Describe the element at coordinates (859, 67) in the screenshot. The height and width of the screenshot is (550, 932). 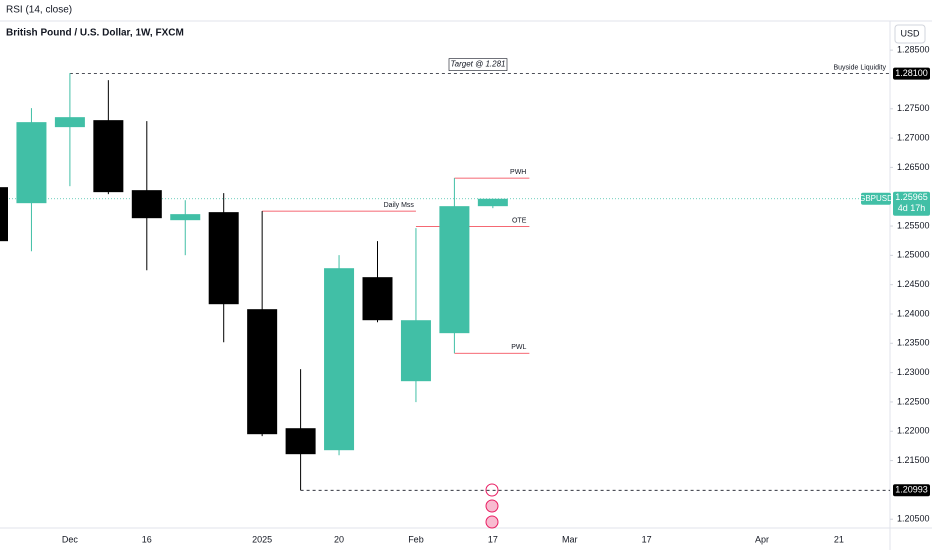
I see `target-label: Buyside Liquidity` at that location.